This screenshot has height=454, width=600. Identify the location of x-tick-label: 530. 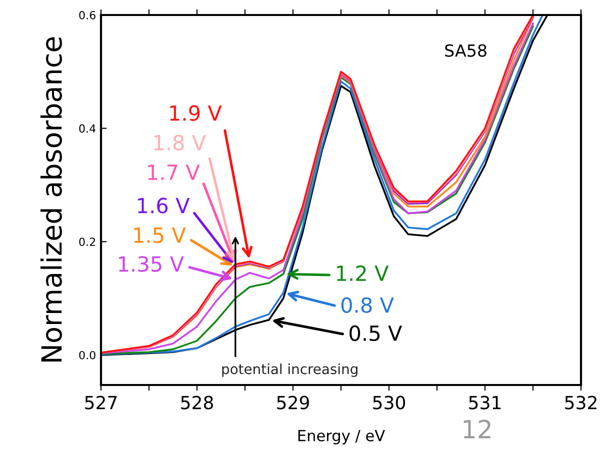
(389, 403).